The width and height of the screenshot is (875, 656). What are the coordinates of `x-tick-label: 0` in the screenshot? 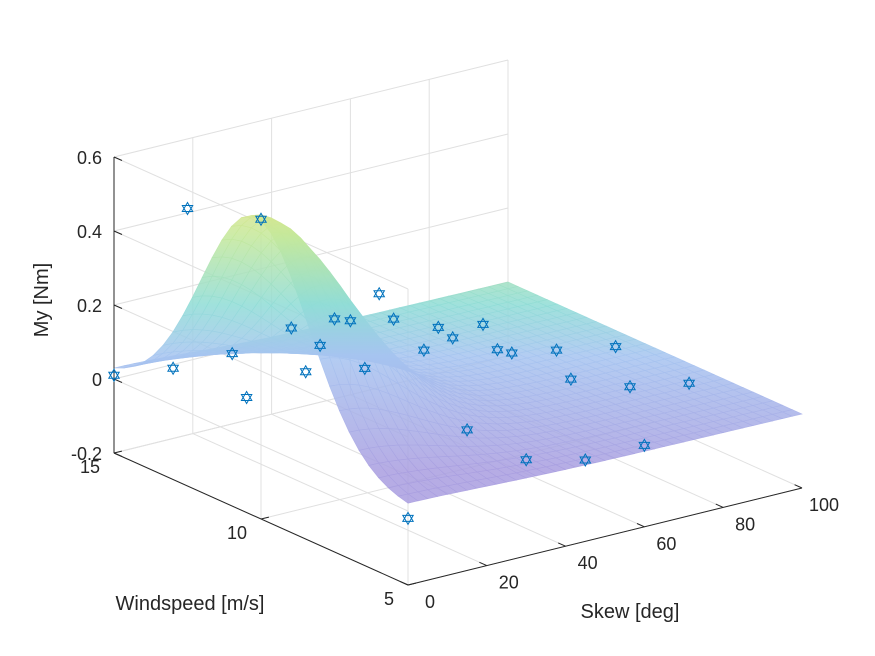 It's located at (430, 602).